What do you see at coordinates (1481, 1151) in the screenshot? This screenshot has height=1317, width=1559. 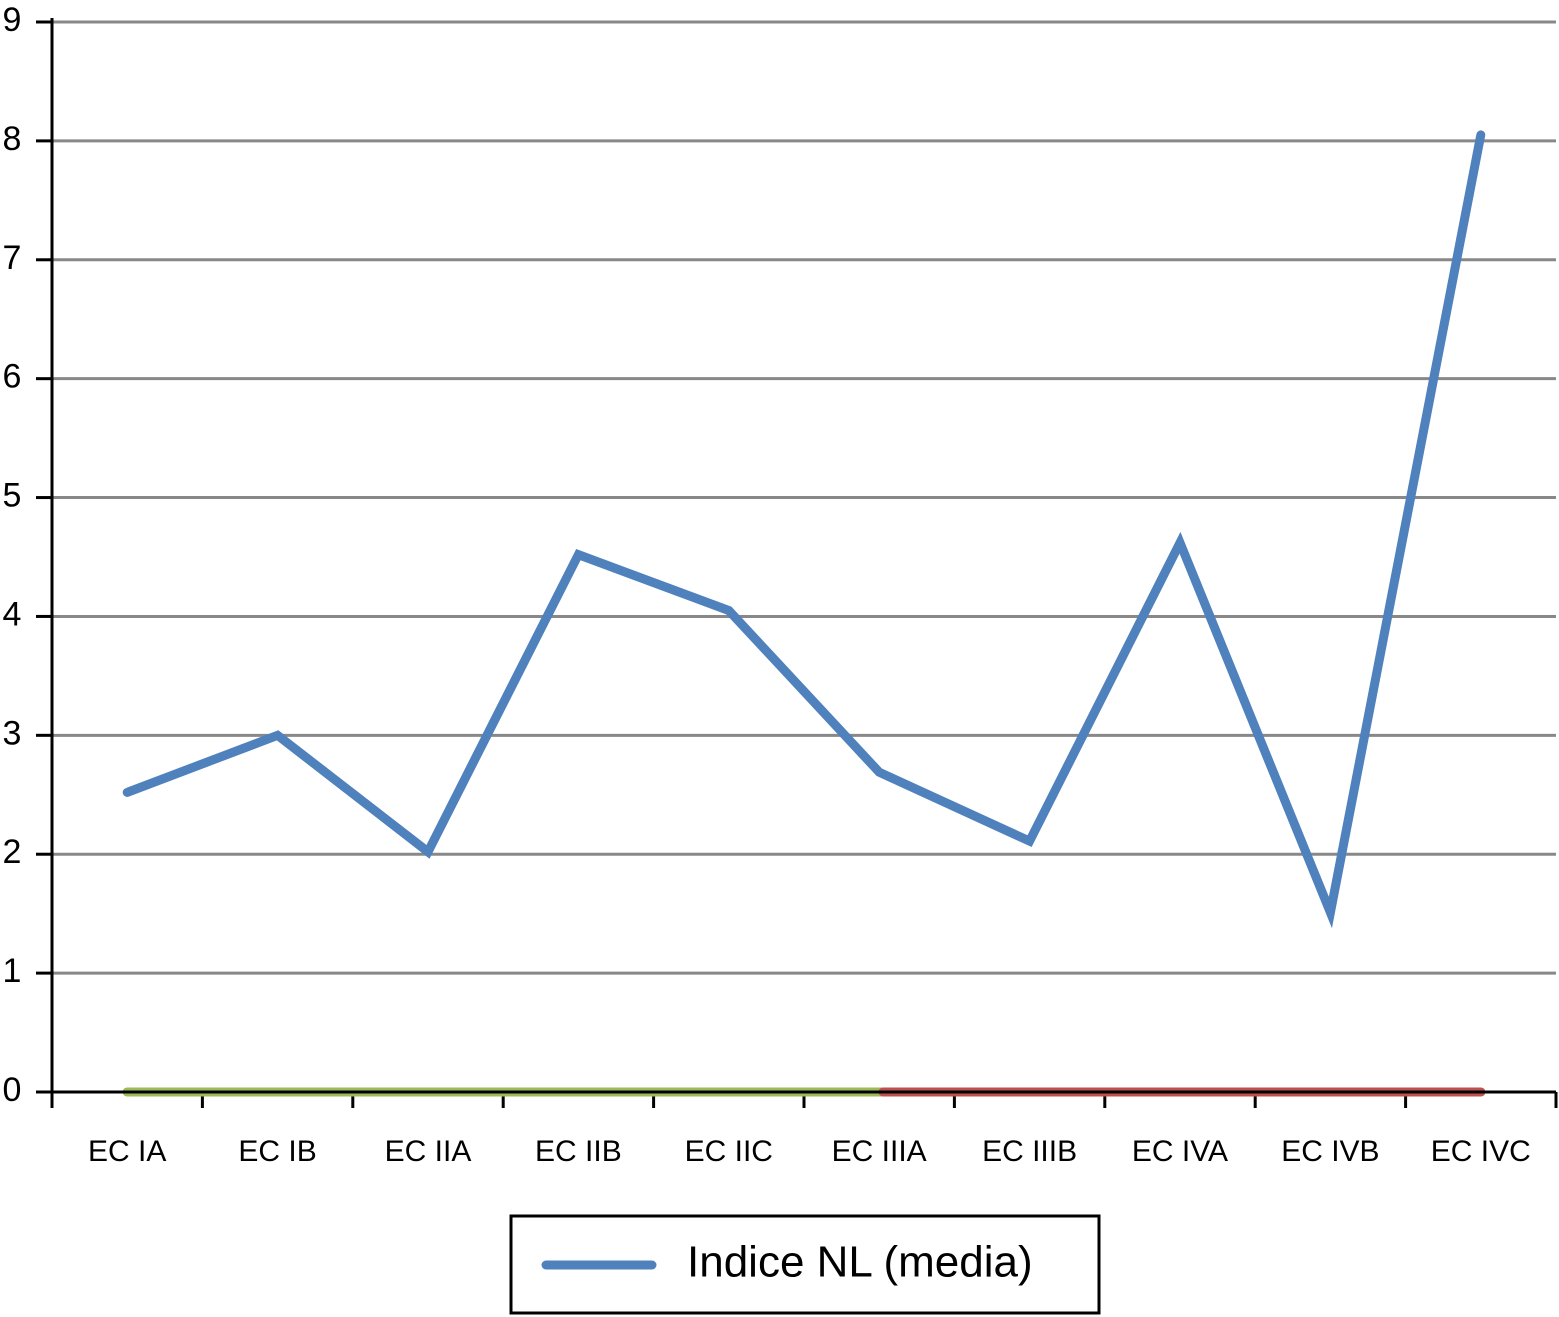 I see `x-tick-label: EC IVC` at bounding box center [1481, 1151].